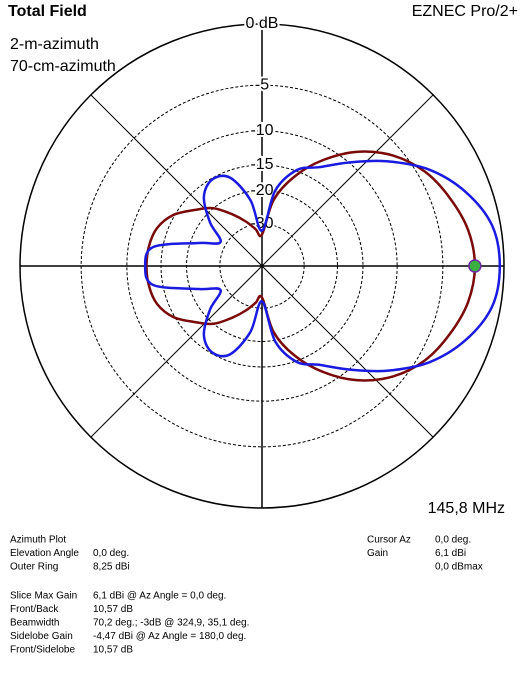 The height and width of the screenshot is (682, 527). I want to click on ring-label: -20, so click(261, 190).